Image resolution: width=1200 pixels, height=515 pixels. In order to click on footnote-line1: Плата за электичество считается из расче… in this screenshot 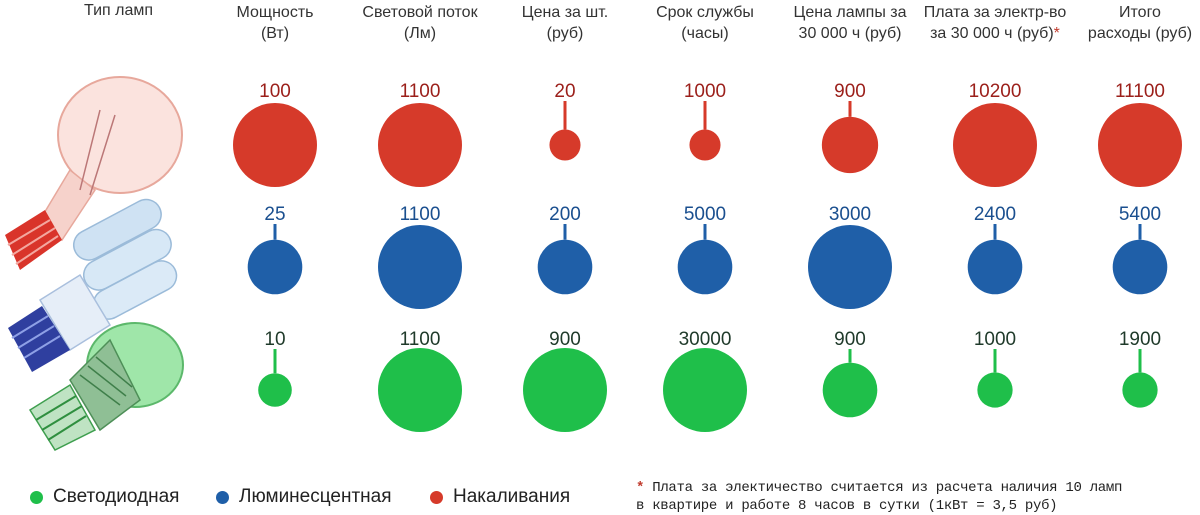, I will do `click(887, 488)`.